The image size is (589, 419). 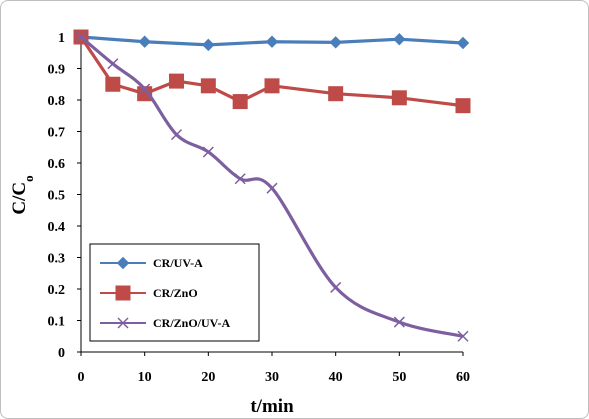 I want to click on y-tick-label: 0.3, so click(x=57, y=259).